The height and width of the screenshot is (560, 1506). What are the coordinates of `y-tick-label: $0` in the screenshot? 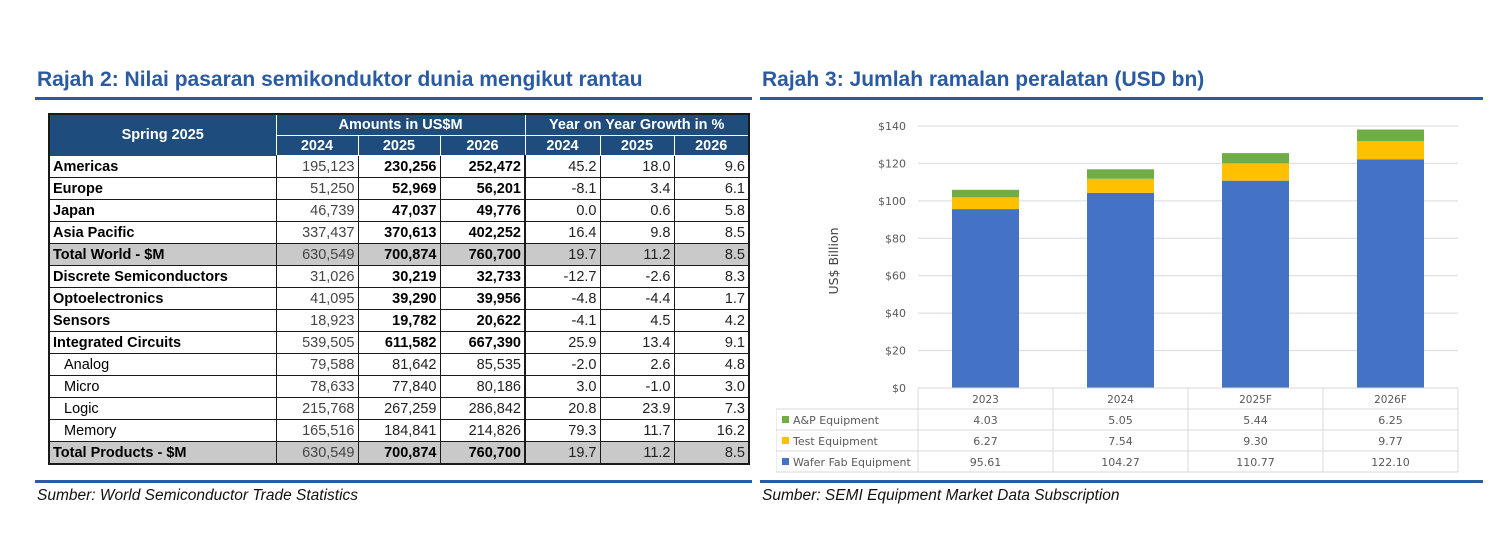 It's located at (899, 388).